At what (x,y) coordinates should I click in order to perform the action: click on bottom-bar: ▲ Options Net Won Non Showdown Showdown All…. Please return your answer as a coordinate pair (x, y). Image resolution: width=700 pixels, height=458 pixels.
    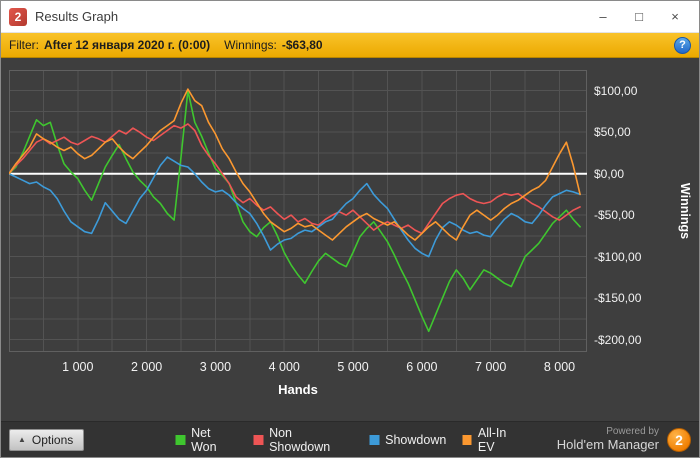
    Looking at the image, I should click on (350, 439).